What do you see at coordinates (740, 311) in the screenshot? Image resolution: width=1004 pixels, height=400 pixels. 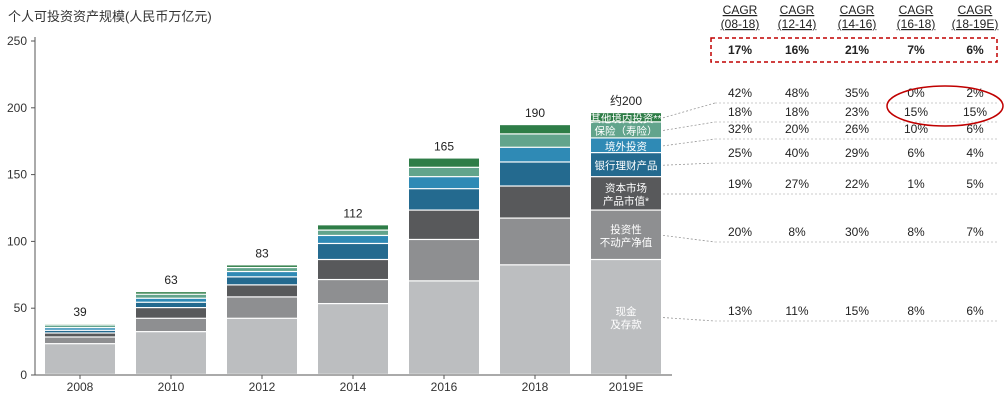 I see `cagr-value: 13%` at bounding box center [740, 311].